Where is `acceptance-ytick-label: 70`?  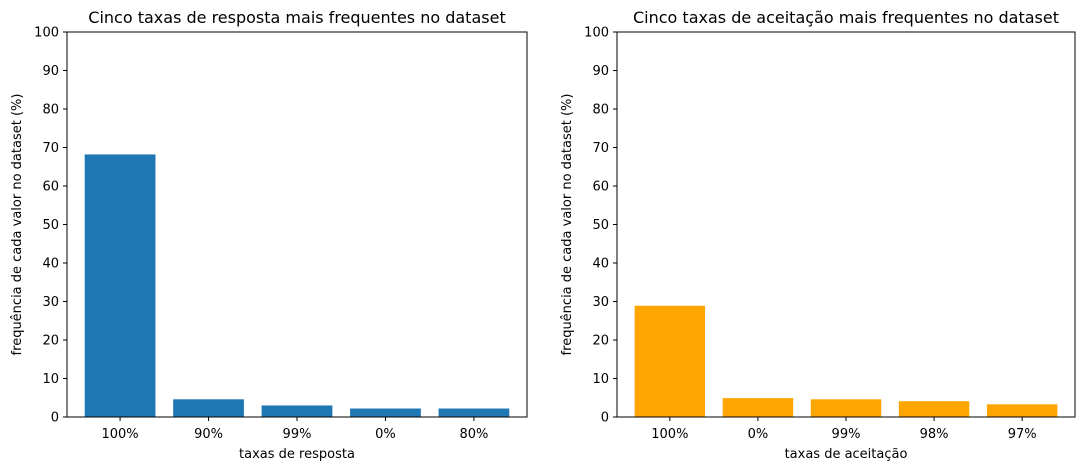
acceptance-ytick-label: 70 is located at coordinates (600, 148).